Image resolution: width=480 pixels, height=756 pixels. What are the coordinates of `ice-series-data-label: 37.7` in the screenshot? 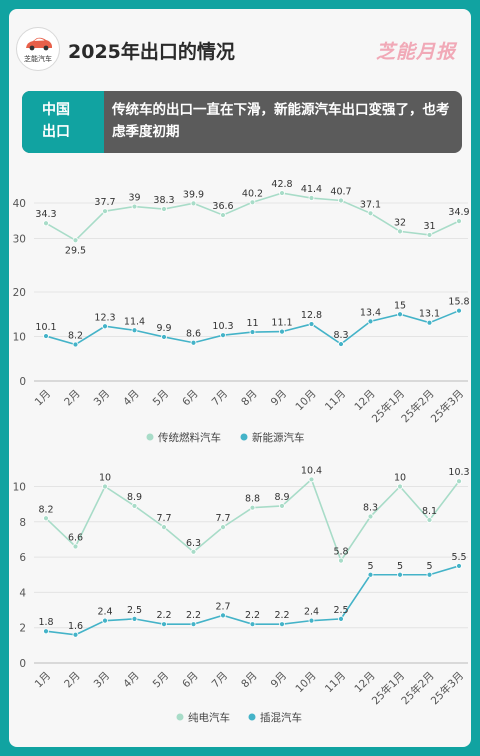 It's located at (104, 202).